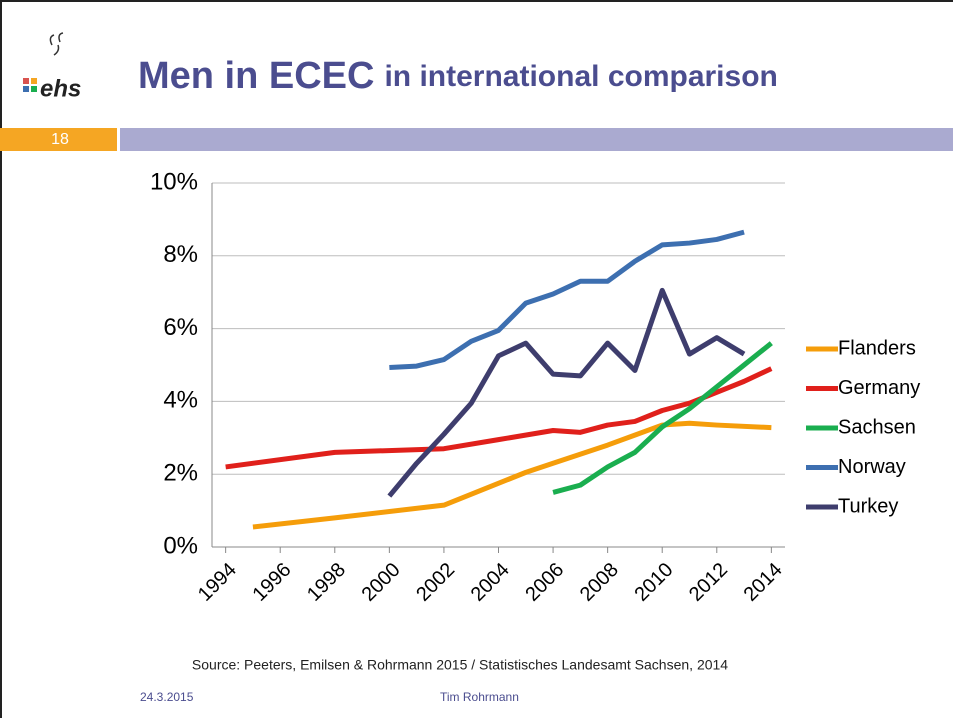  I want to click on legend-label: Sachsen, so click(877, 427).